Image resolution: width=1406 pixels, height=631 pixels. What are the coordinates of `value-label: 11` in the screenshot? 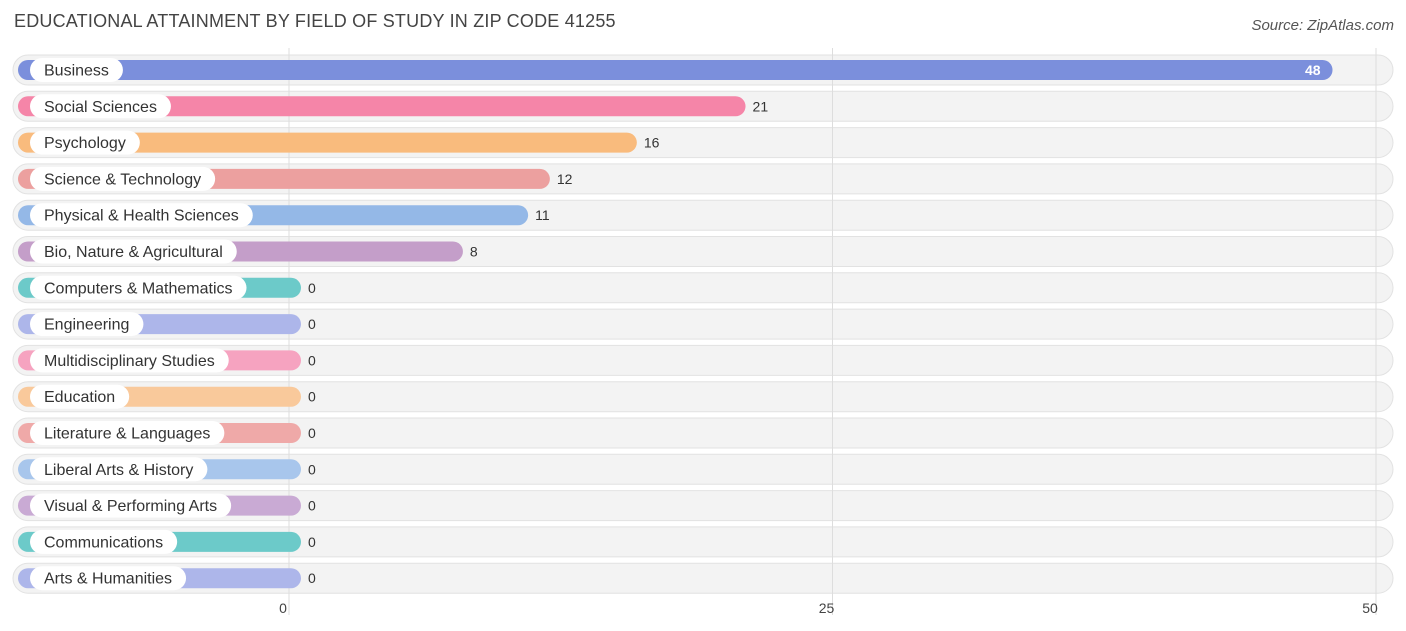 It's located at (542, 215).